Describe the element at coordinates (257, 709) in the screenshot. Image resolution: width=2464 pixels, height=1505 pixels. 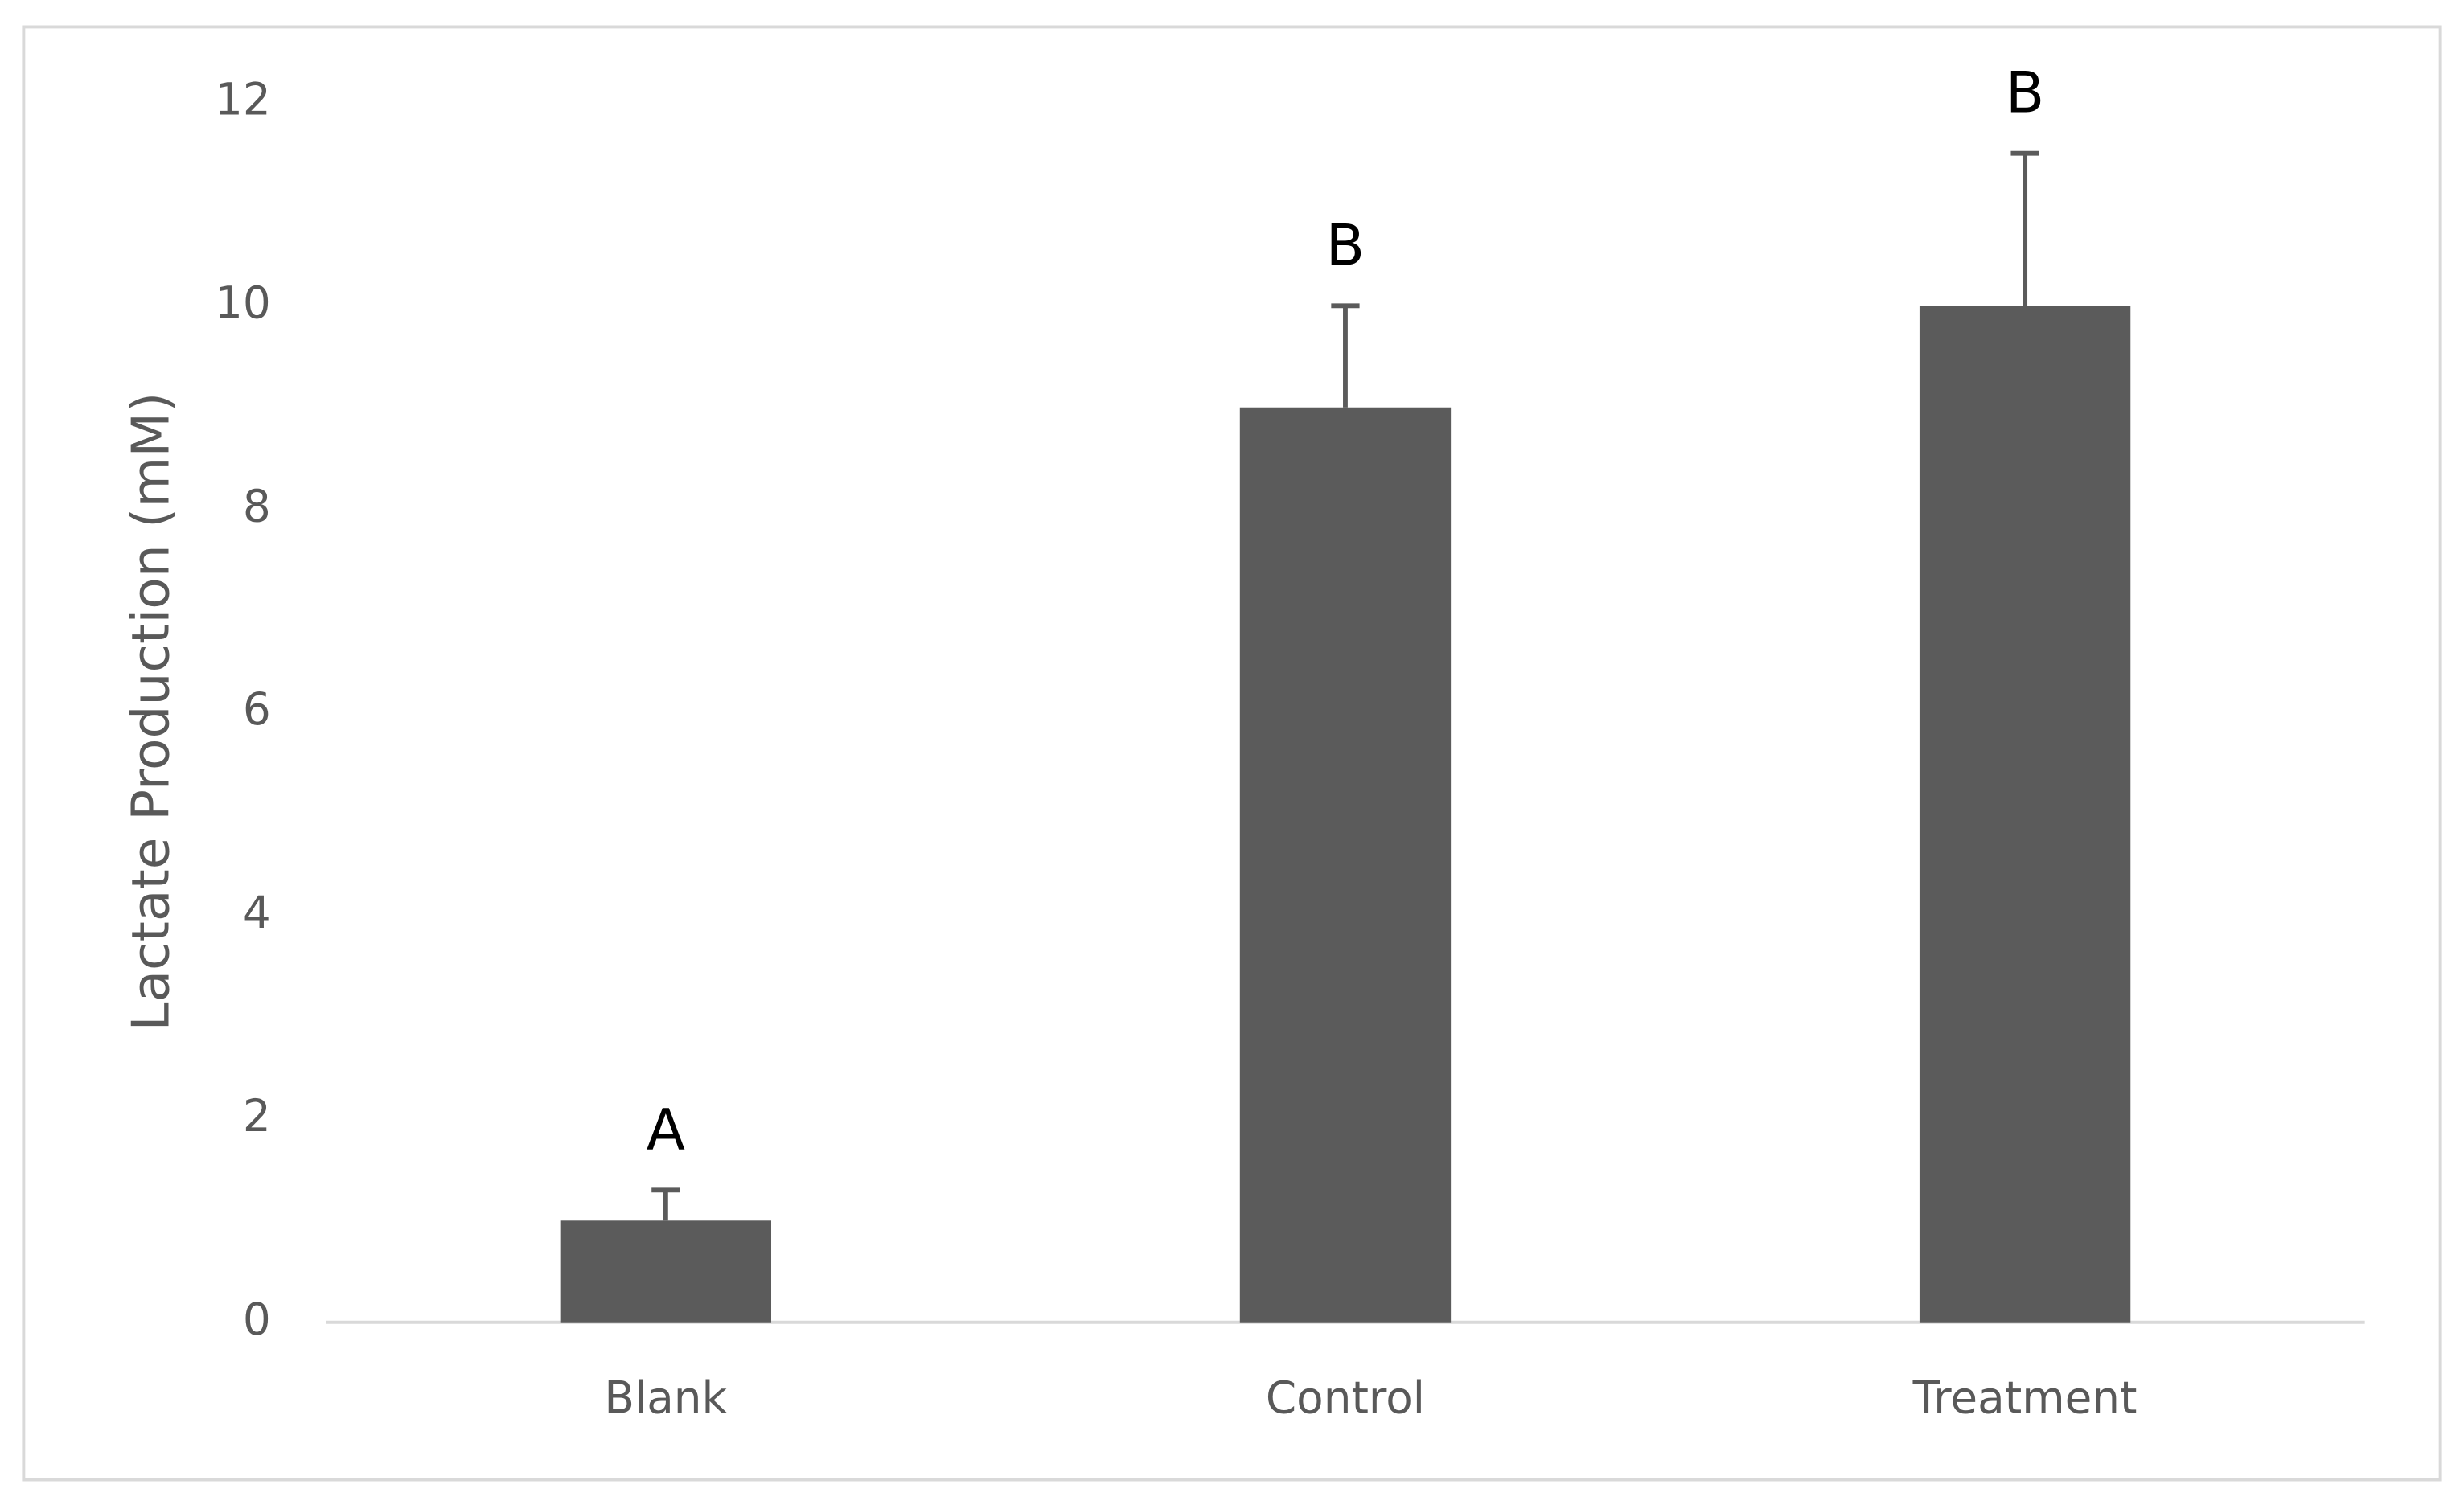
I see `y-tick-label: 6` at that location.